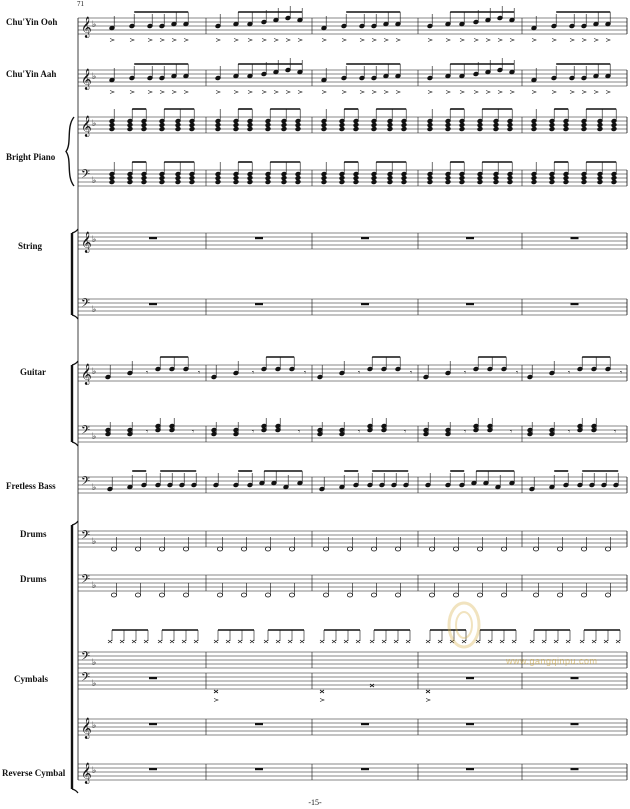 This screenshot has width=630, height=809. I want to click on cymbal-x-head, so click(216, 691).